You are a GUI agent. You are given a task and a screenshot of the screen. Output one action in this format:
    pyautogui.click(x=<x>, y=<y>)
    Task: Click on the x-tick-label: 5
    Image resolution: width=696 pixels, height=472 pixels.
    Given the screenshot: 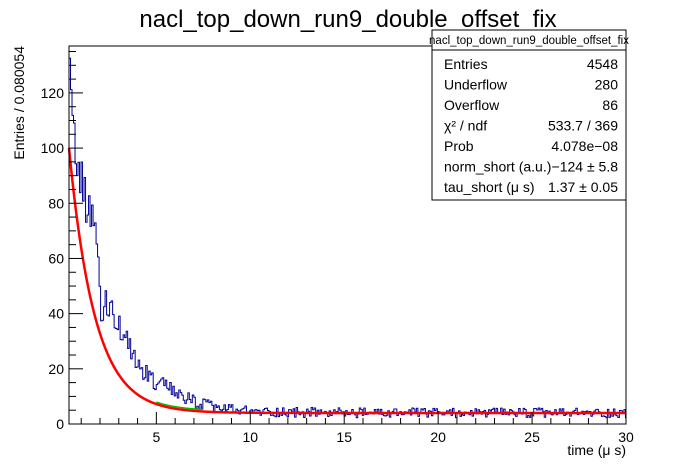 What is the action you would take?
    pyautogui.click(x=156, y=437)
    